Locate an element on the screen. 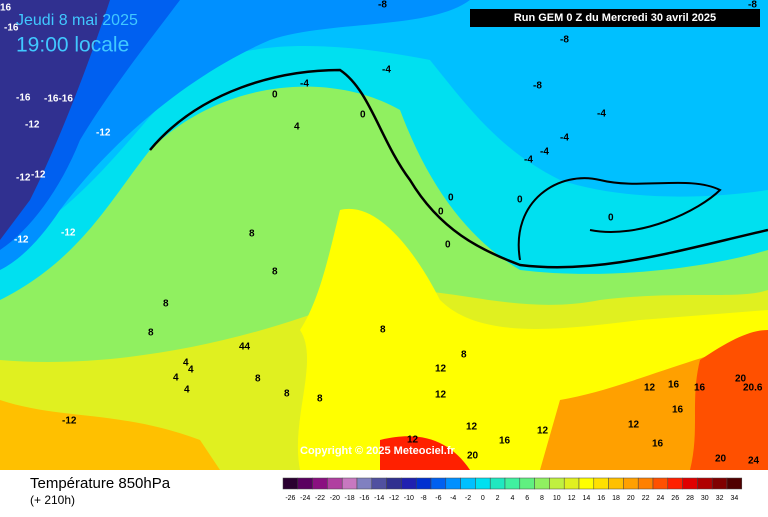 This screenshot has width=768, height=517. contour-label: -16 is located at coordinates (23, 98).